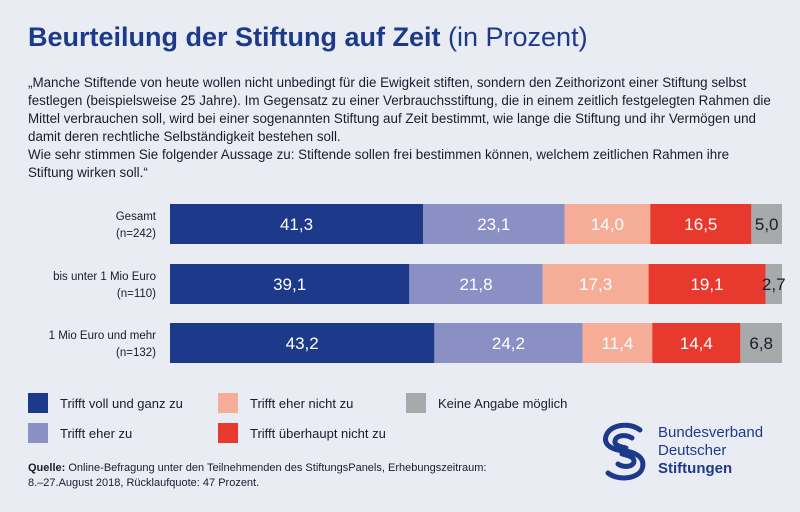 The width and height of the screenshot is (800, 512). Describe the element at coordinates (234, 37) in the screenshot. I see `chart-title-main: Beurteilung der Stiftung auf Zeit` at that location.